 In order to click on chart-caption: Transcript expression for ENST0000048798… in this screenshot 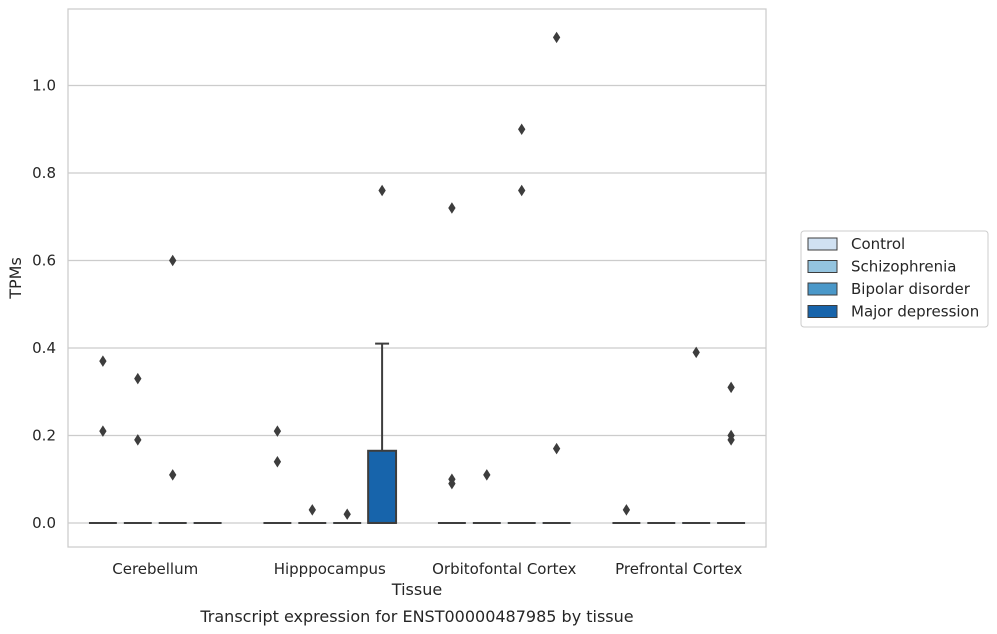, I will do `click(416, 616)`.